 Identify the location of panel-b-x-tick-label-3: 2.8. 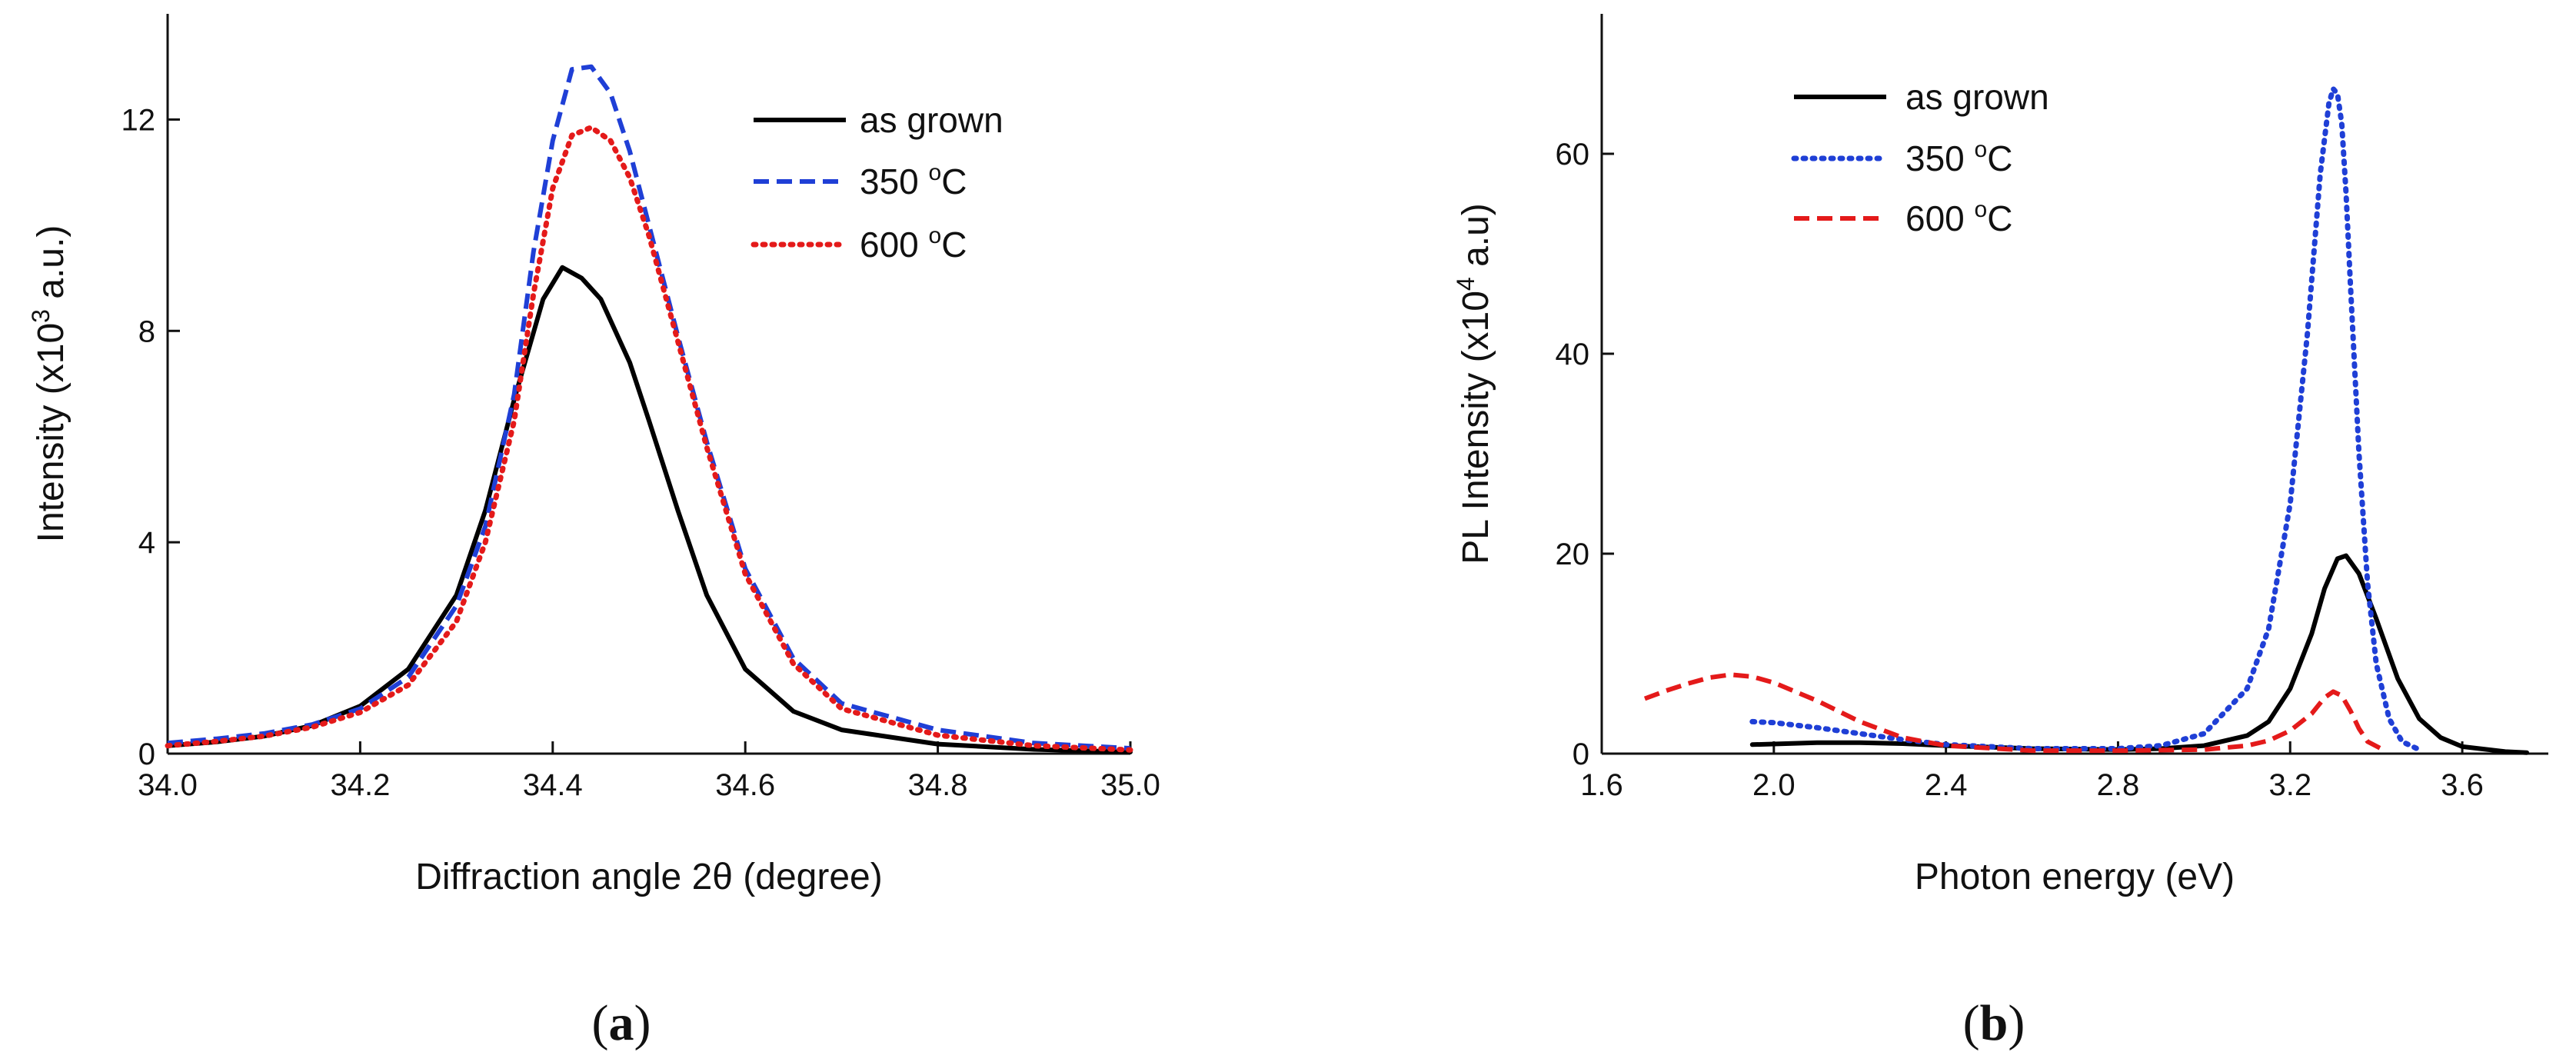
(2118, 785).